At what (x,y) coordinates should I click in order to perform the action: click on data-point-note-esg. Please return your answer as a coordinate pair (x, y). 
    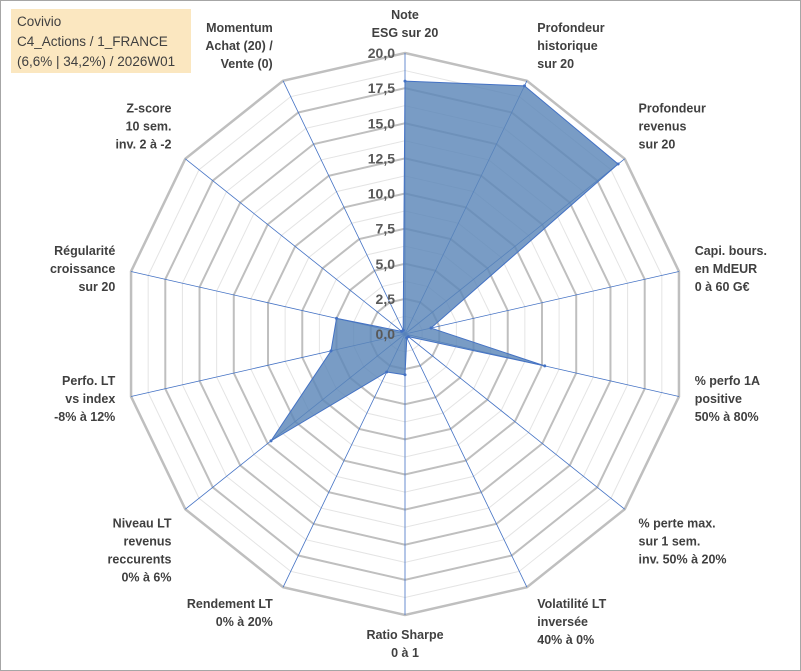
    Looking at the image, I should click on (405, 81).